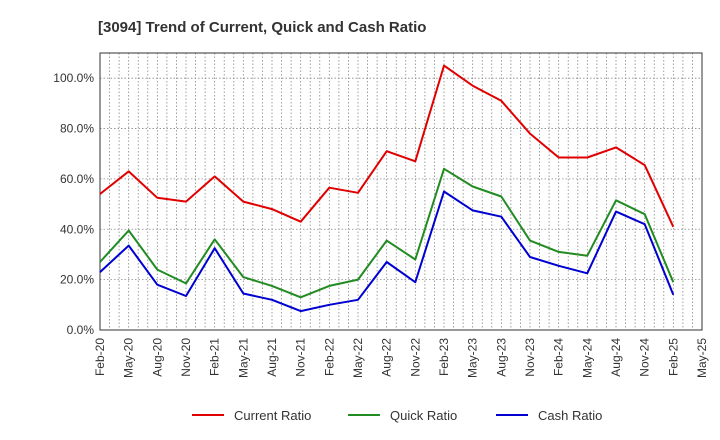 This screenshot has width=720, height=440. Describe the element at coordinates (423, 415) in the screenshot. I see `legend-label: Quick Ratio` at that location.